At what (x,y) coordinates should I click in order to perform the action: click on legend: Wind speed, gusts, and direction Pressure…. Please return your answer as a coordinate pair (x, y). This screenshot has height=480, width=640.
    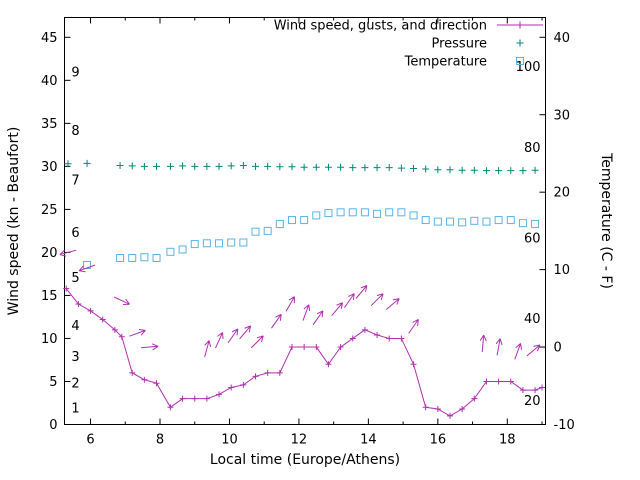
    Looking at the image, I should click on (408, 44).